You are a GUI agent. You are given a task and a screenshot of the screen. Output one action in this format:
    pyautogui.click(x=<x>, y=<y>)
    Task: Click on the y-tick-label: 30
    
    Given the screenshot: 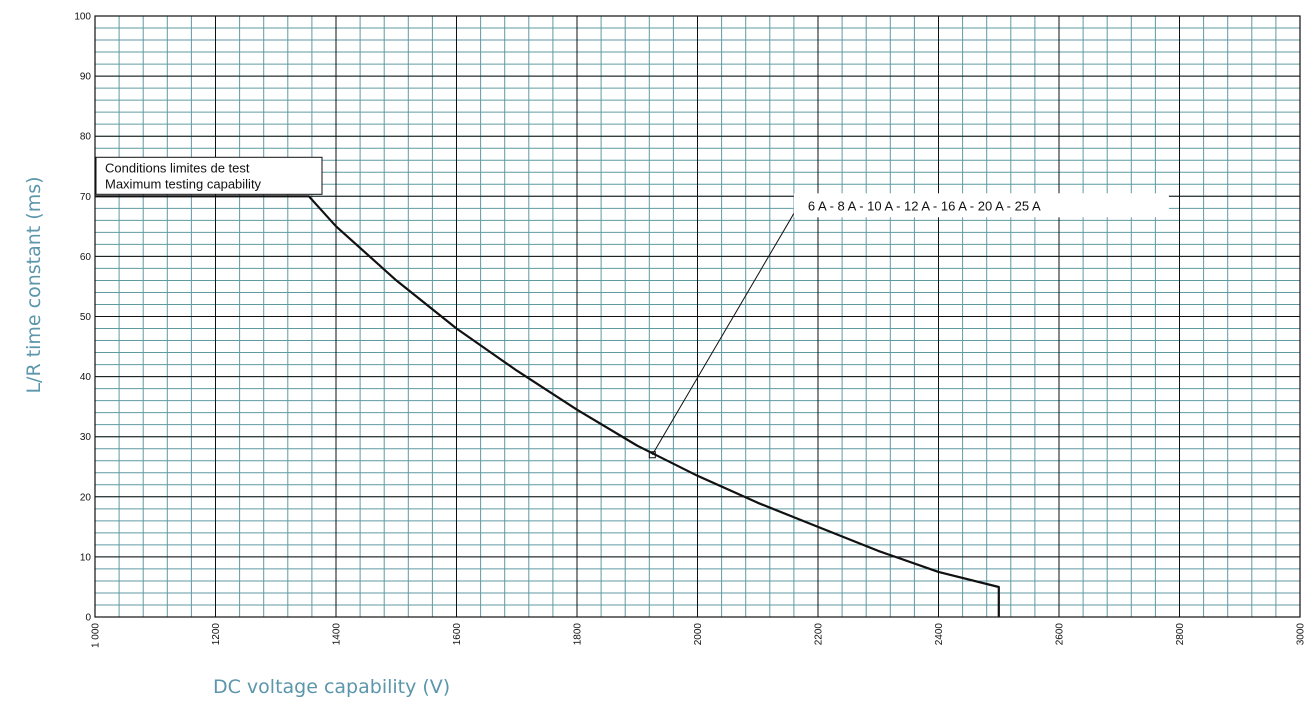 What is the action you would take?
    pyautogui.click(x=86, y=437)
    